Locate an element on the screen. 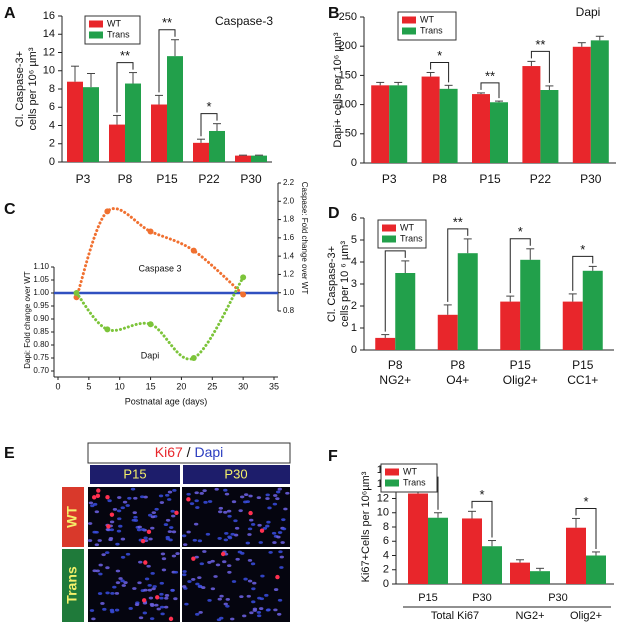  legend-label: WT is located at coordinates (407, 227).